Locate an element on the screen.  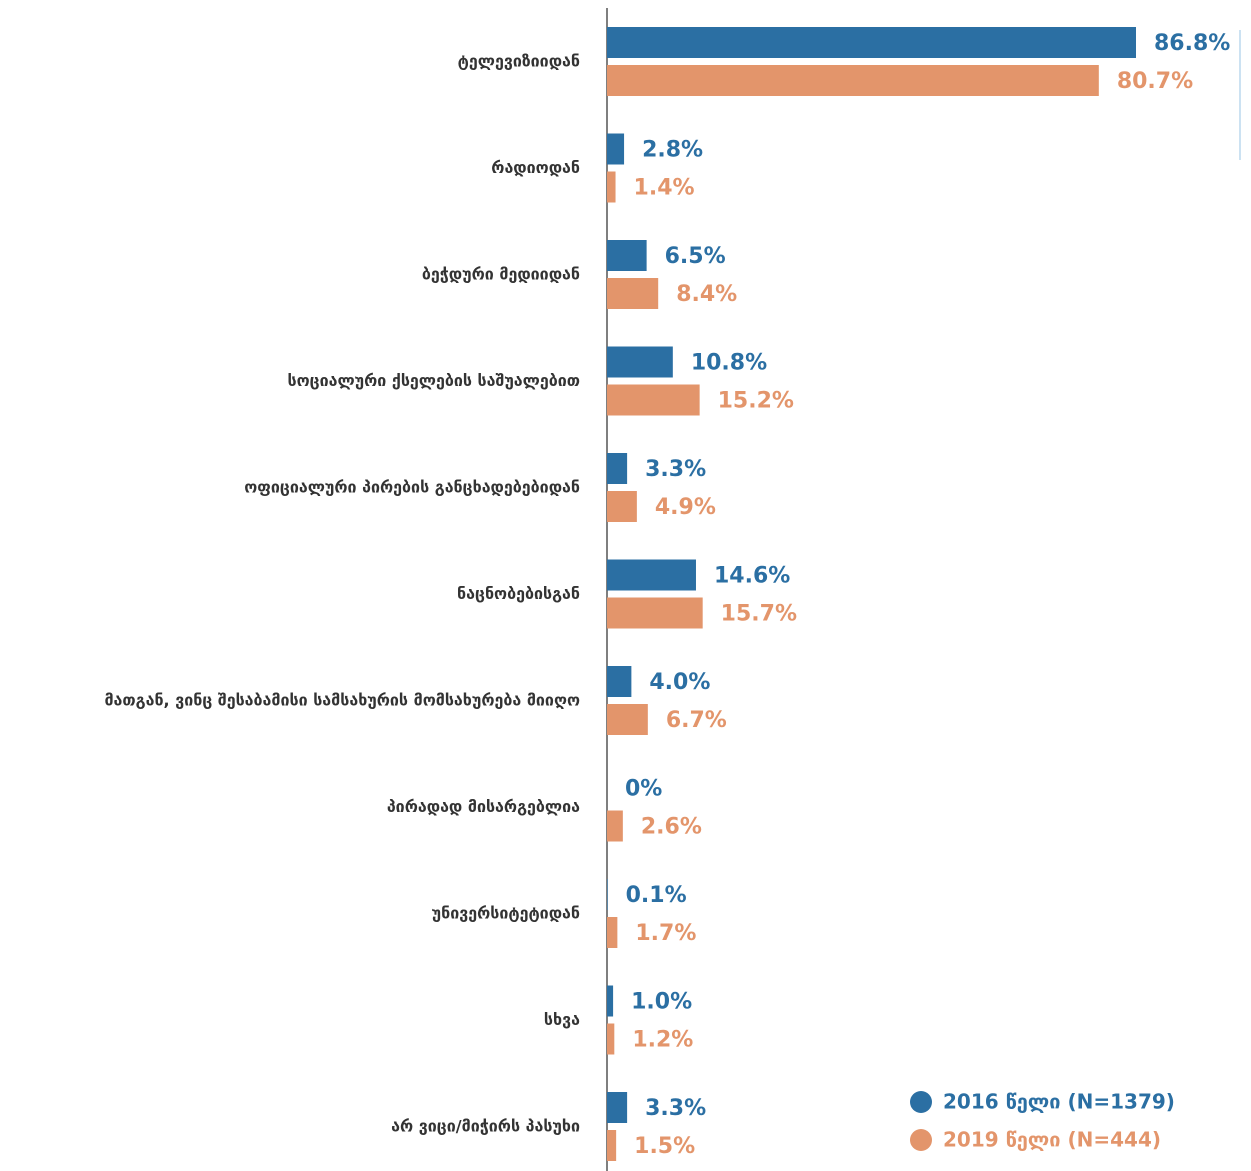
value-label: 1.5% is located at coordinates (664, 1146).